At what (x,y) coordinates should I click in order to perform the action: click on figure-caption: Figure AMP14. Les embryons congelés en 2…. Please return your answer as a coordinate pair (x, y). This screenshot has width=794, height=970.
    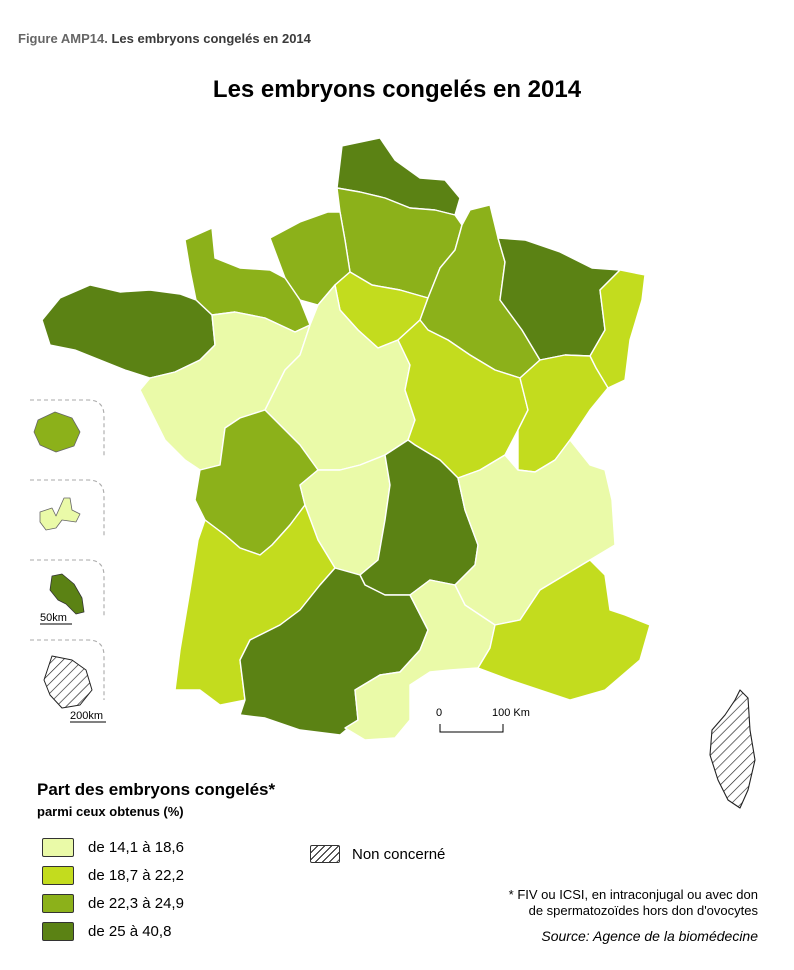
    Looking at the image, I should click on (164, 38).